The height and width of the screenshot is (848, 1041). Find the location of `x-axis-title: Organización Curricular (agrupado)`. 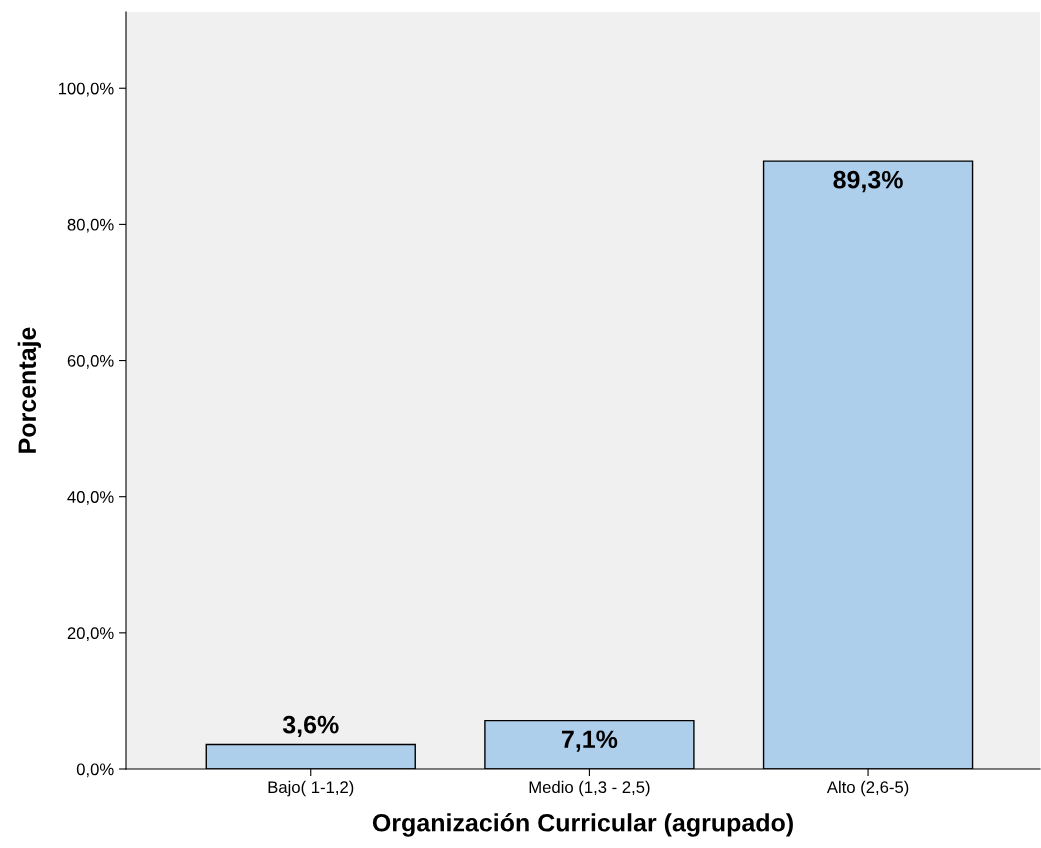

x-axis-title: Organización Curricular (agrupado) is located at coordinates (582, 825).